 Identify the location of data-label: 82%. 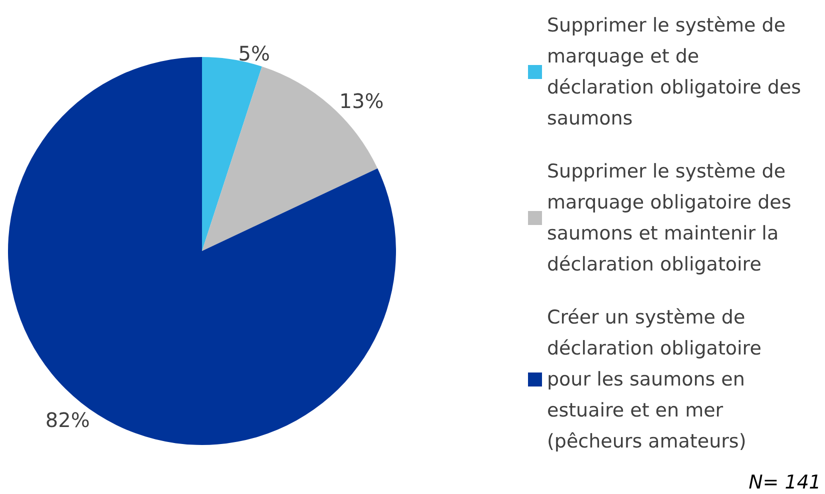
(67, 420).